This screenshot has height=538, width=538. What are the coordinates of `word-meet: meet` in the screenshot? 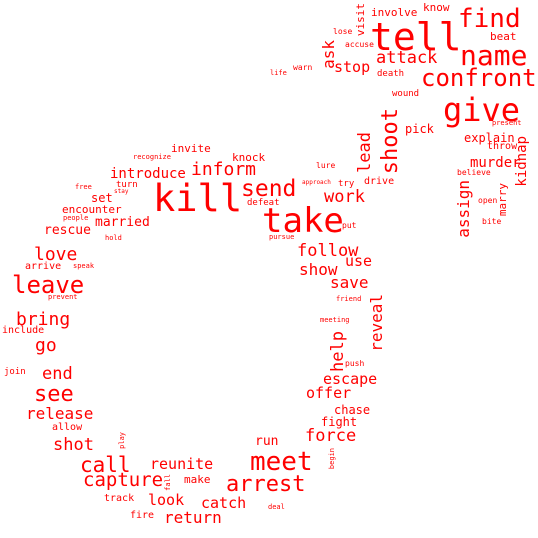 It's located at (281, 462).